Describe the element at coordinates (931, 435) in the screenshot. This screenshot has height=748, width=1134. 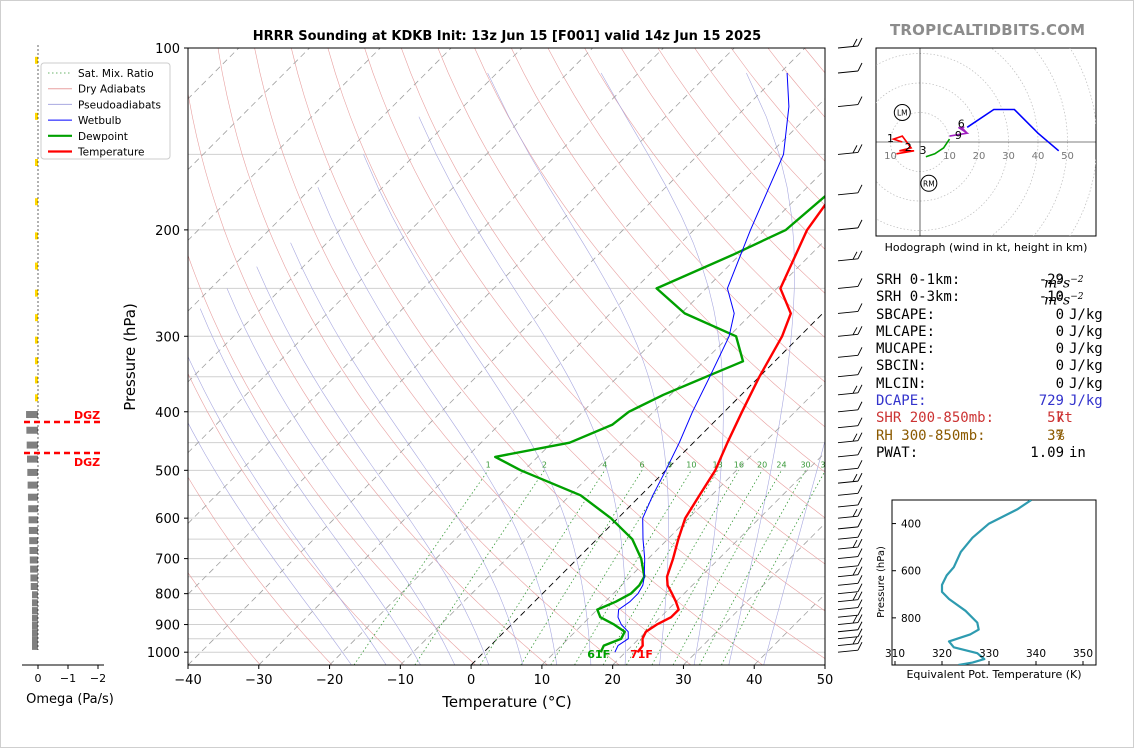
I see `stat-key: RH 300-850mb:` at that location.